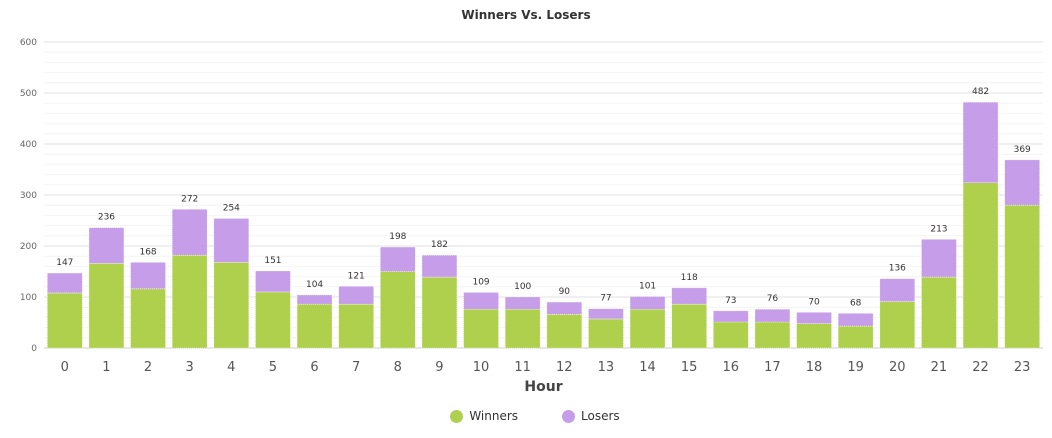  Describe the element at coordinates (606, 367) in the screenshot. I see `x-tick-label: 13` at that location.